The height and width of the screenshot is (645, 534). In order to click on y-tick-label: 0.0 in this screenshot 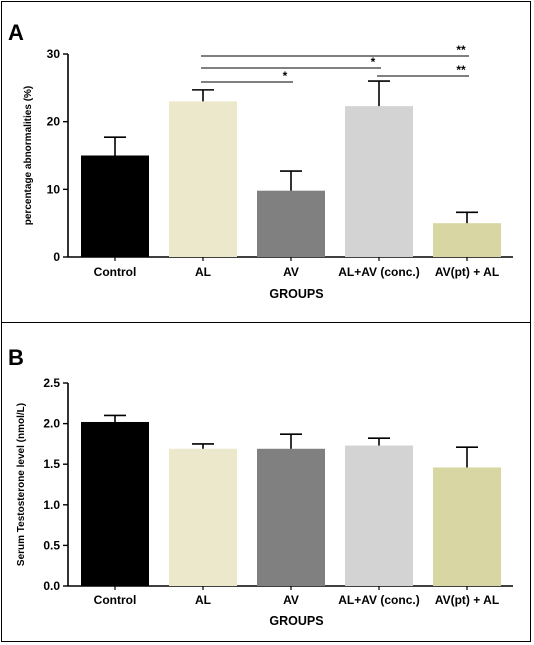, I will do `click(51, 586)`.